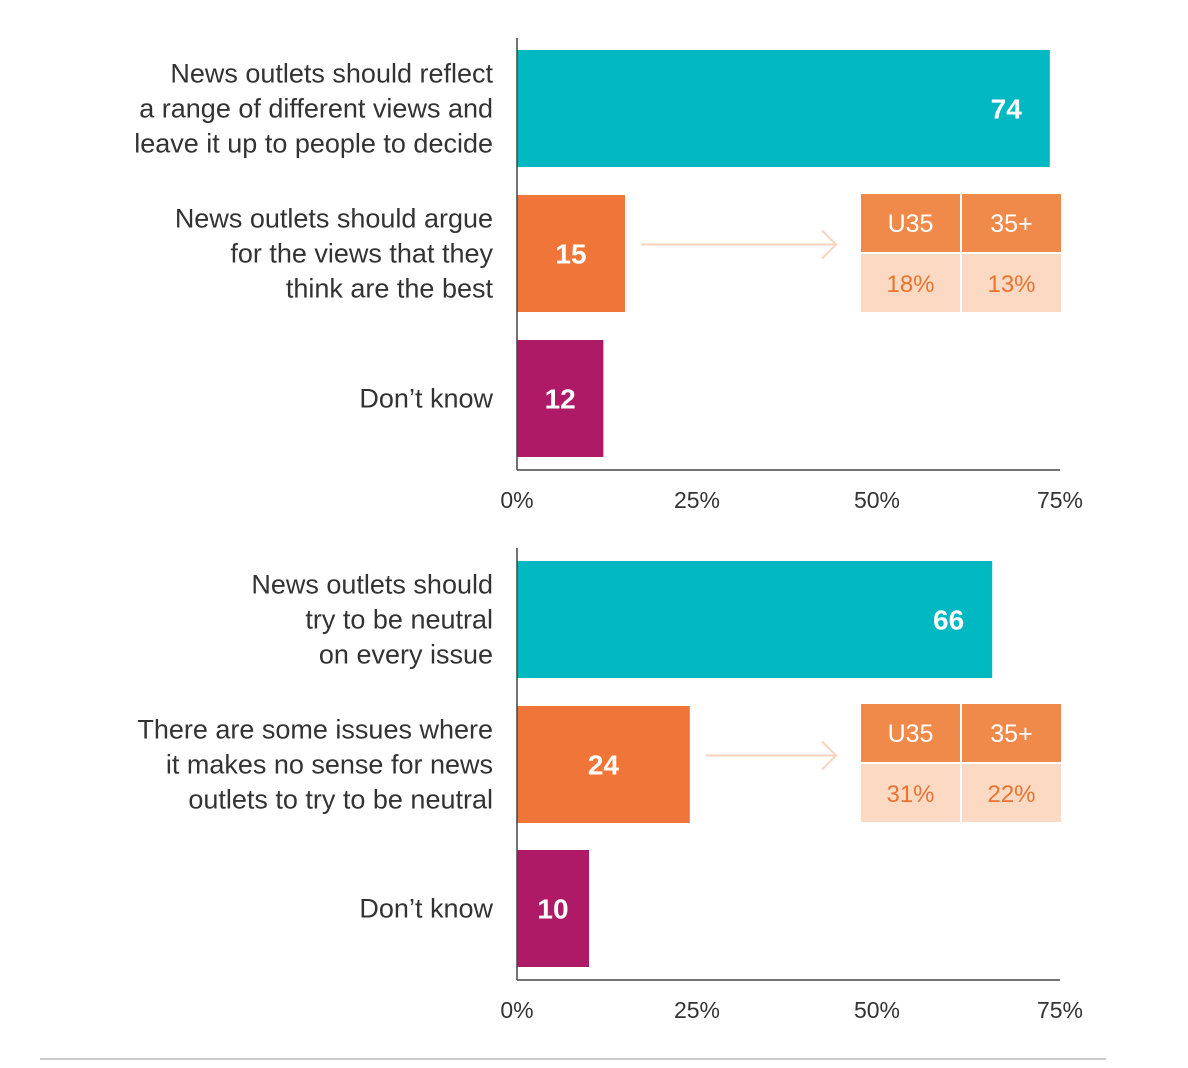 This screenshot has height=1068, width=1188. Describe the element at coordinates (361, 254) in the screenshot. I see `category-label: for the views that they` at that location.